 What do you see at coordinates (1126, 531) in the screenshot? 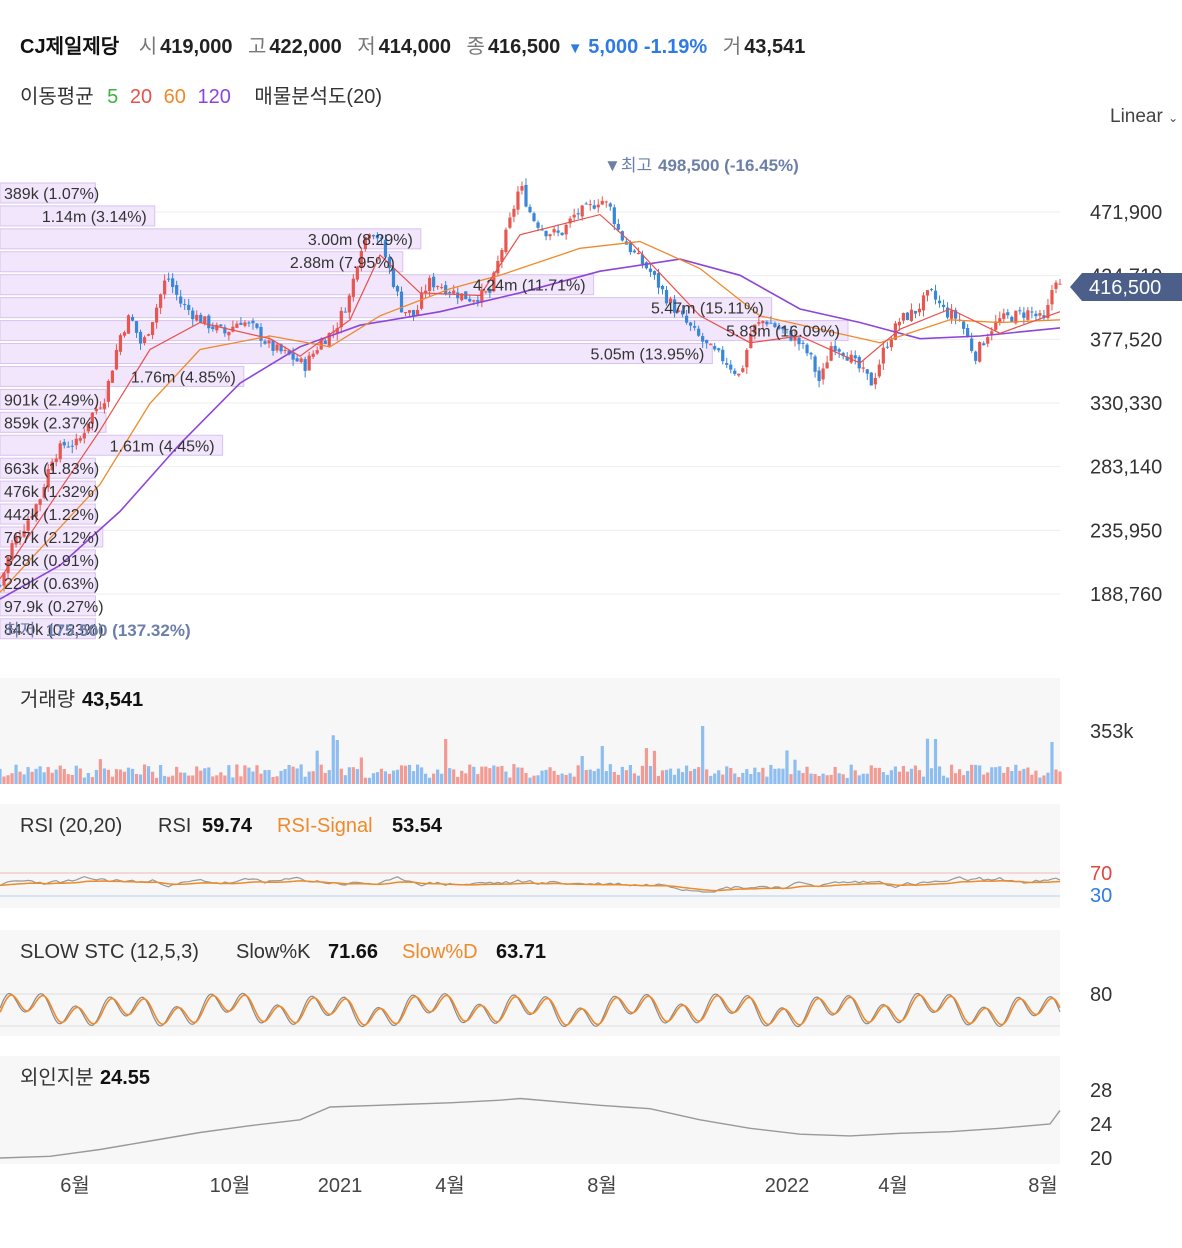
I see `price-axis-tick: 235,950` at bounding box center [1126, 531].